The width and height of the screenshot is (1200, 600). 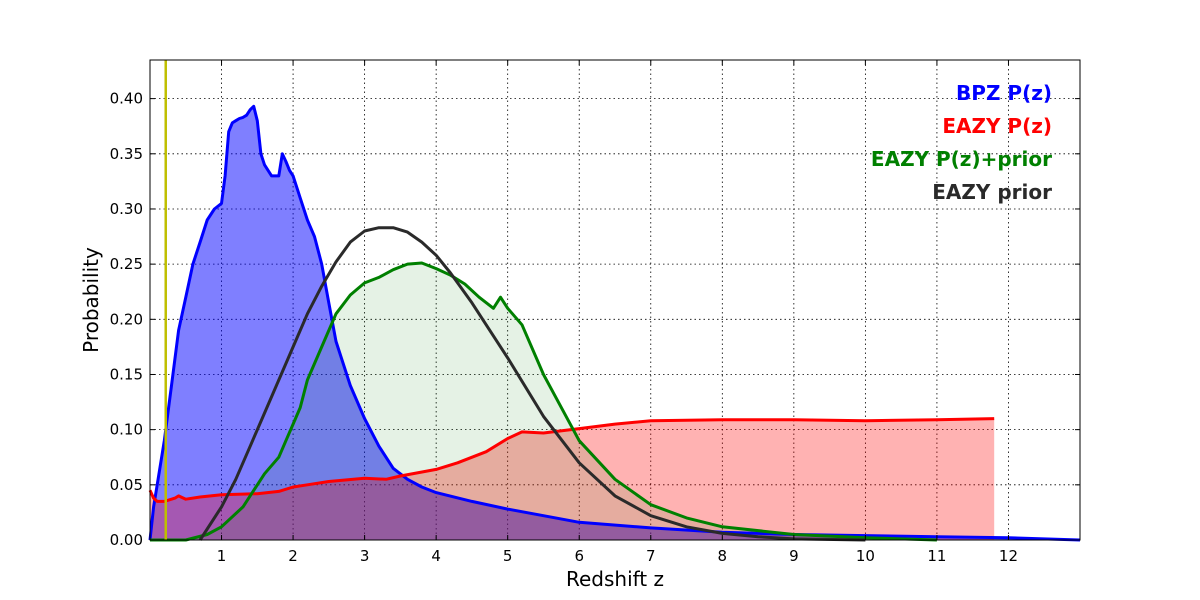 What do you see at coordinates (126, 154) in the screenshot?
I see `y-tick-label: 0.35` at bounding box center [126, 154].